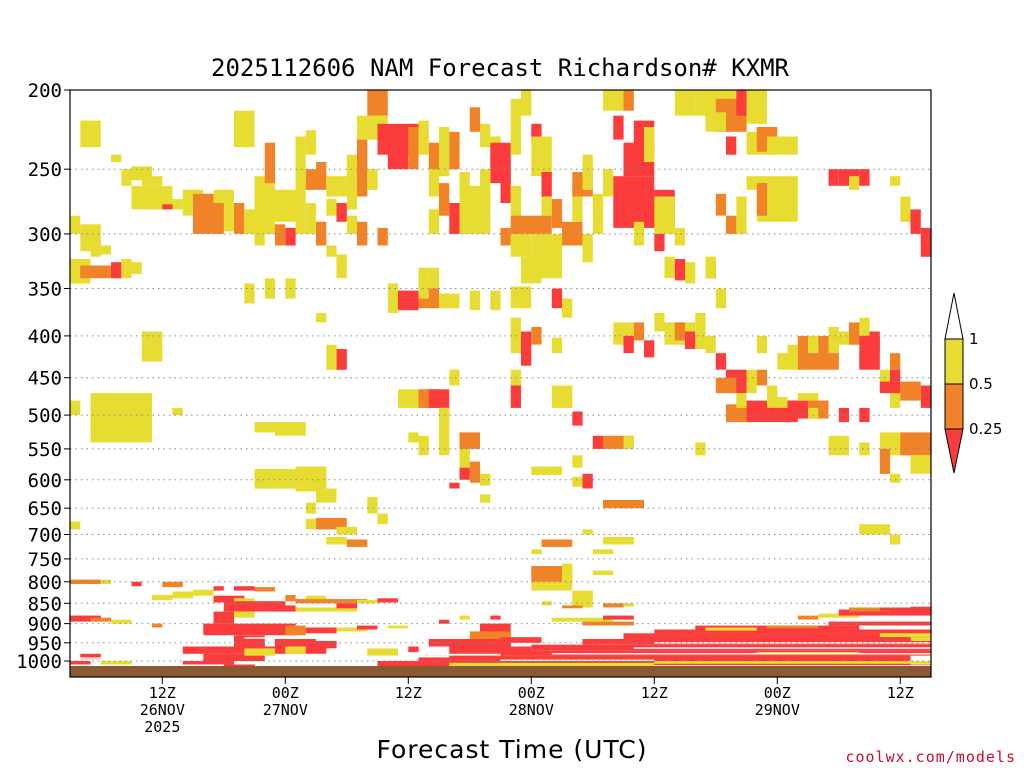 The height and width of the screenshot is (768, 1024). I want to click on x-axis-label: Forecast Time (UTC), so click(512, 749).